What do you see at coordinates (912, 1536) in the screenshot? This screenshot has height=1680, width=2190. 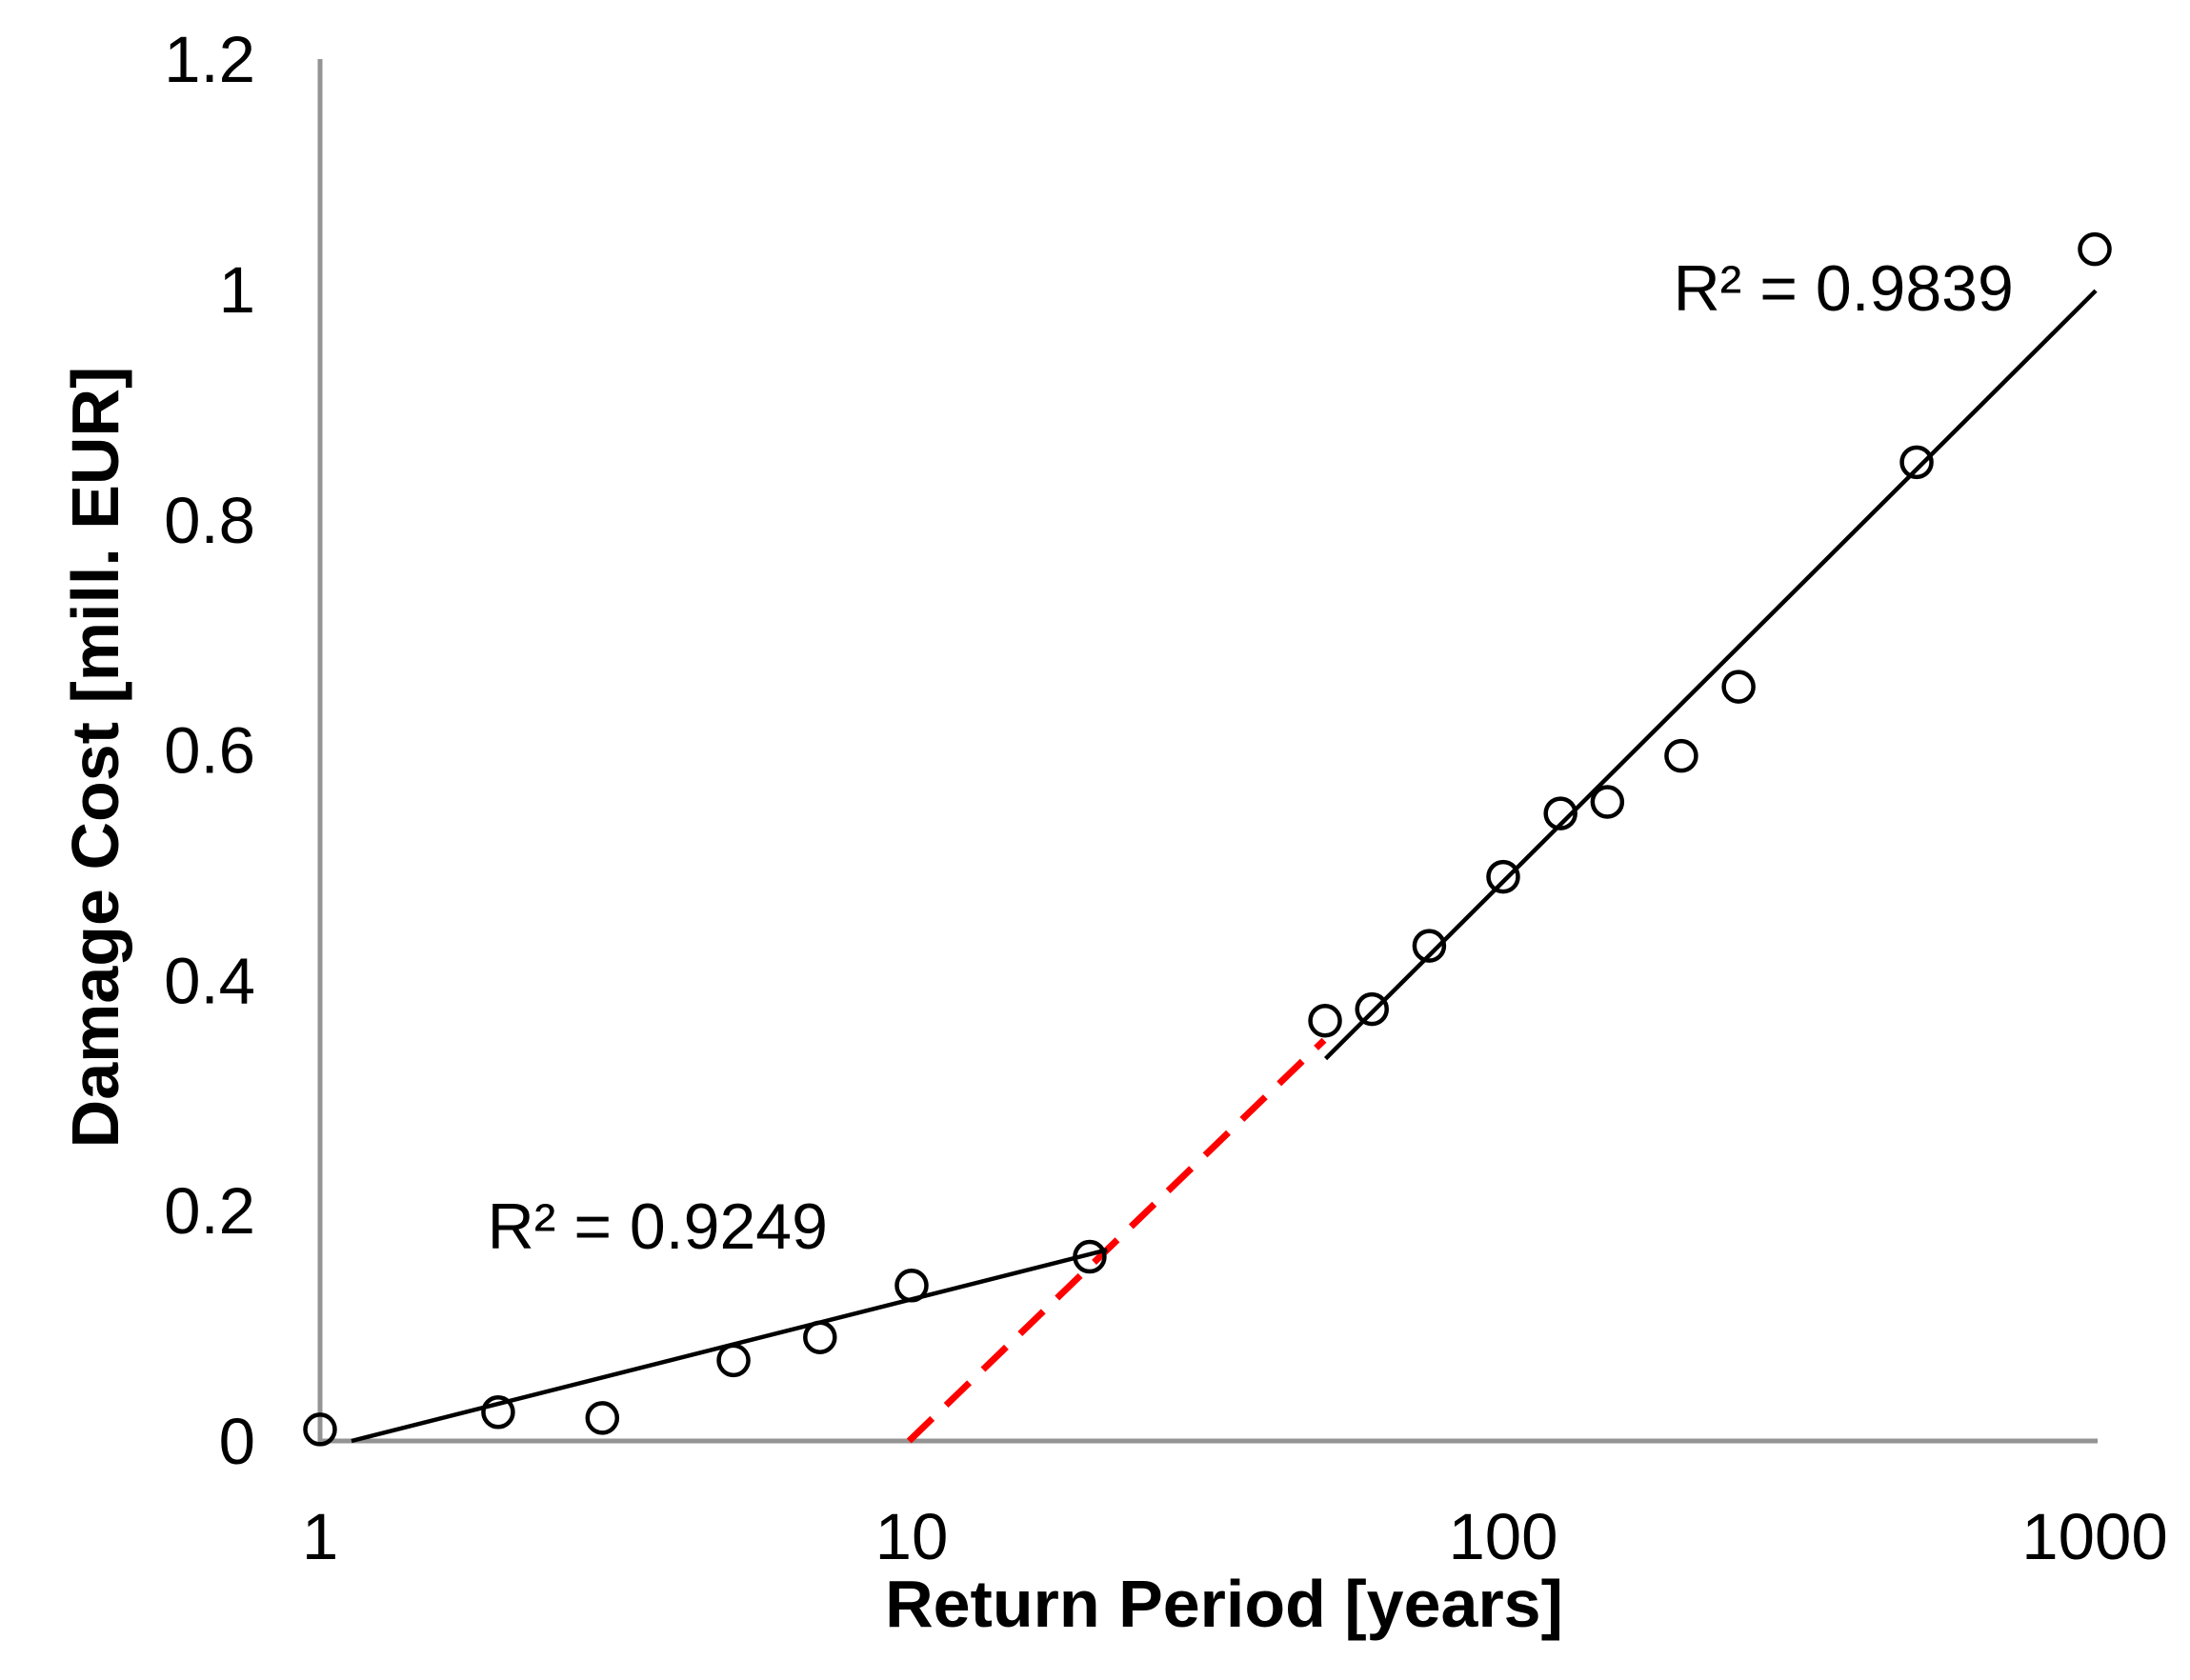 I see `x-tick-label: 10` at bounding box center [912, 1536].